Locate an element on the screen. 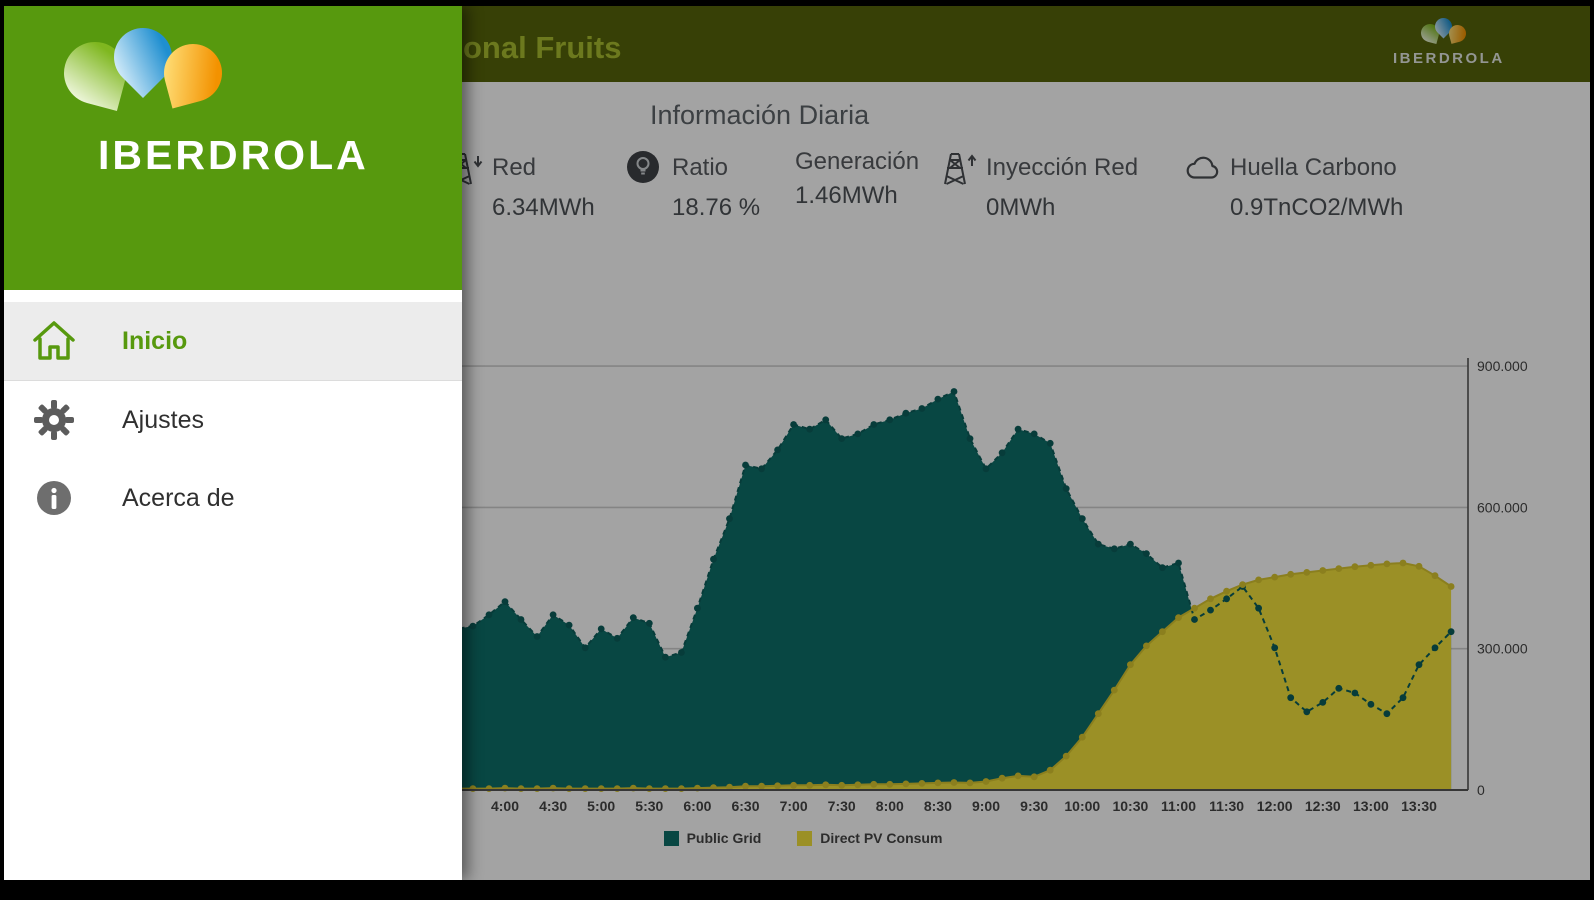 The height and width of the screenshot is (900, 1594). x-tick-label: 4:30 is located at coordinates (553, 806).